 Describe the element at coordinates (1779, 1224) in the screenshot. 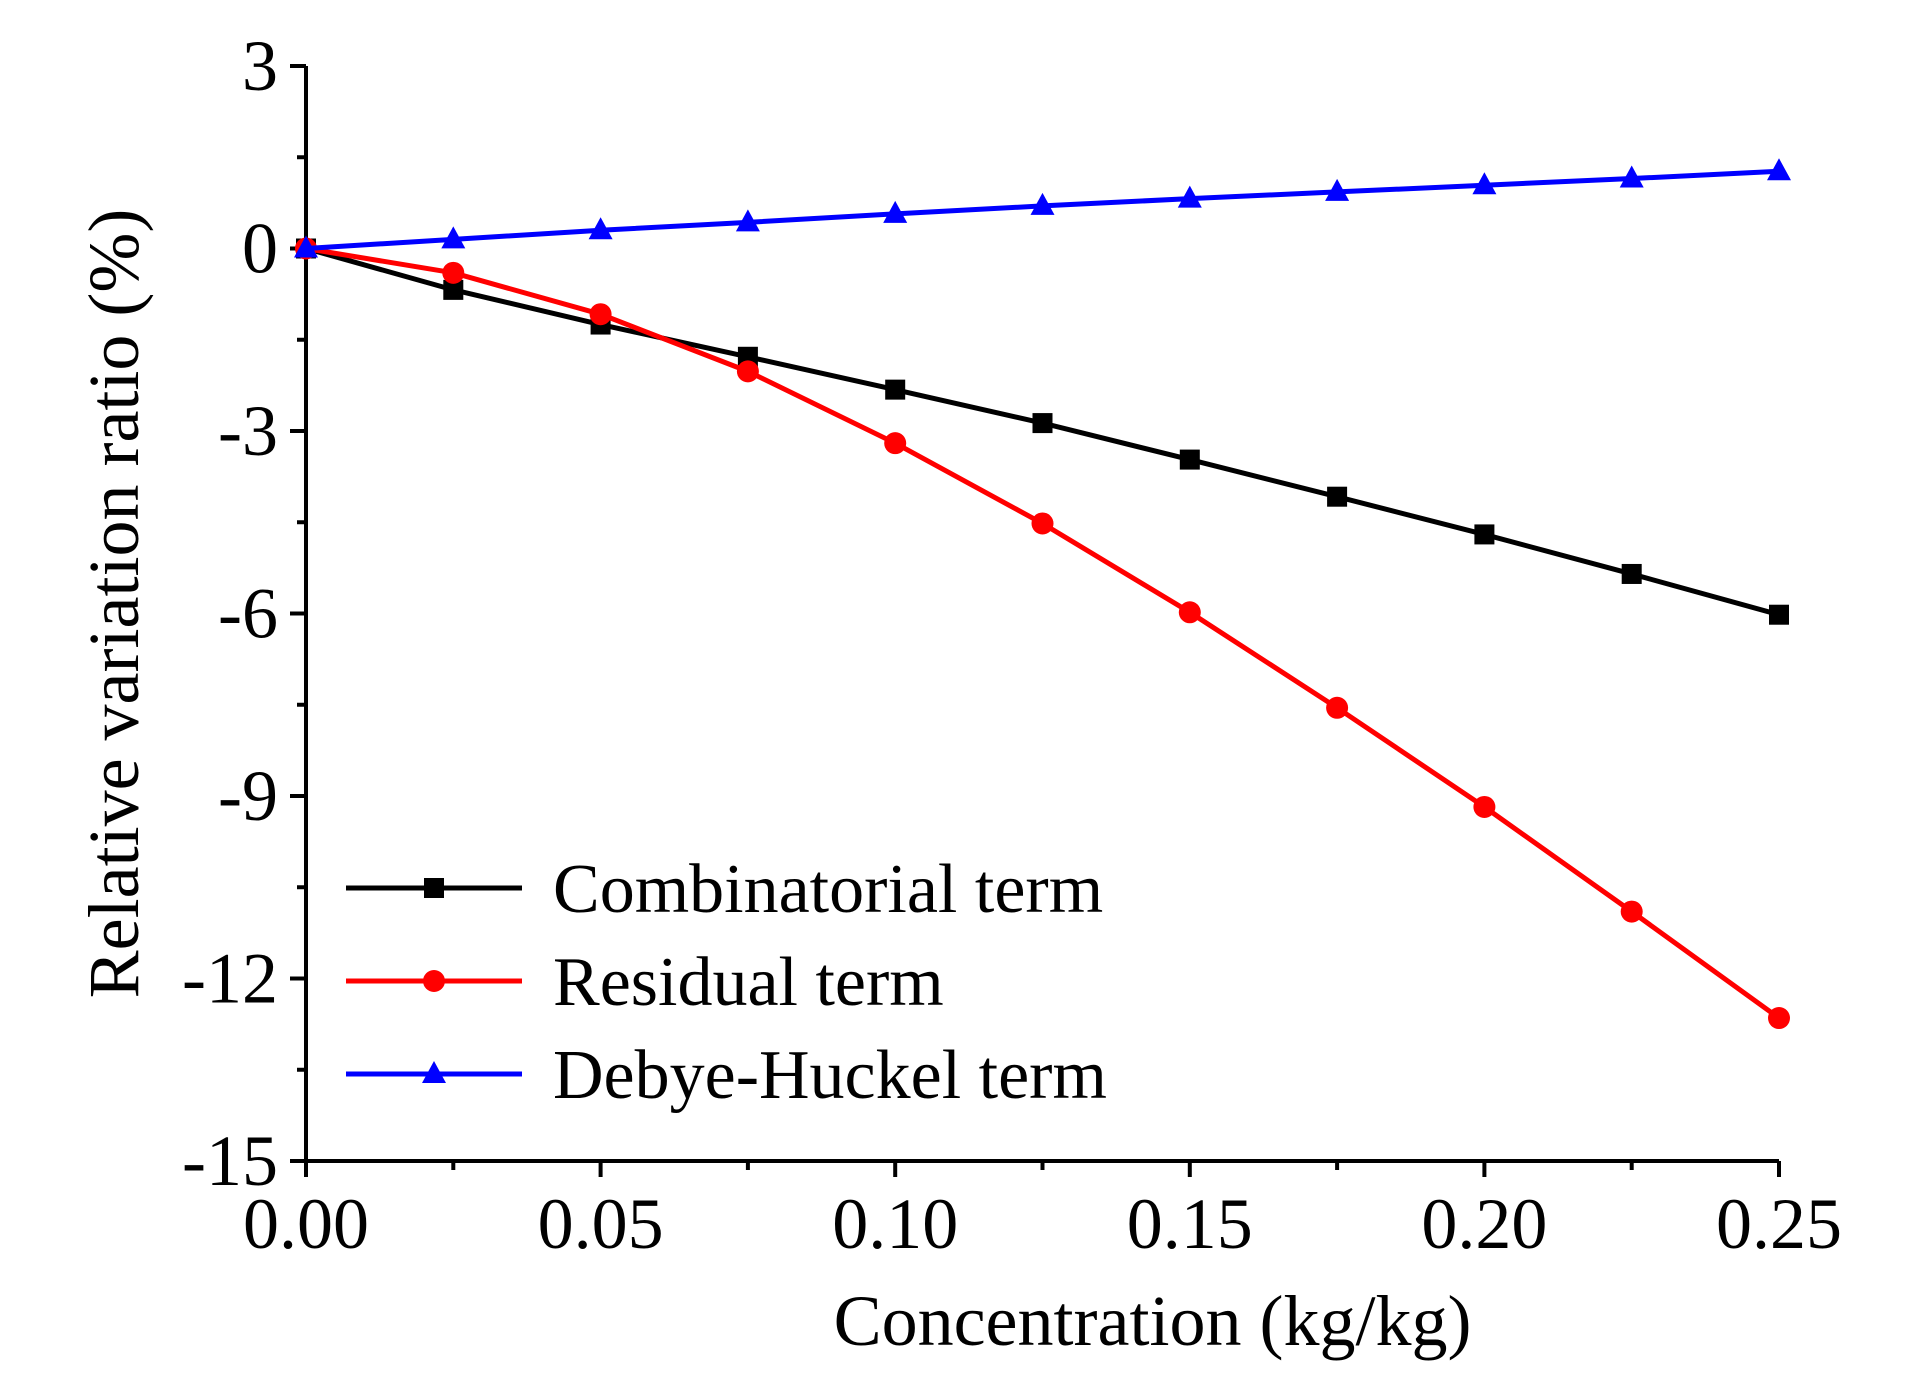

I see `x-tick-label: 0.25` at that location.